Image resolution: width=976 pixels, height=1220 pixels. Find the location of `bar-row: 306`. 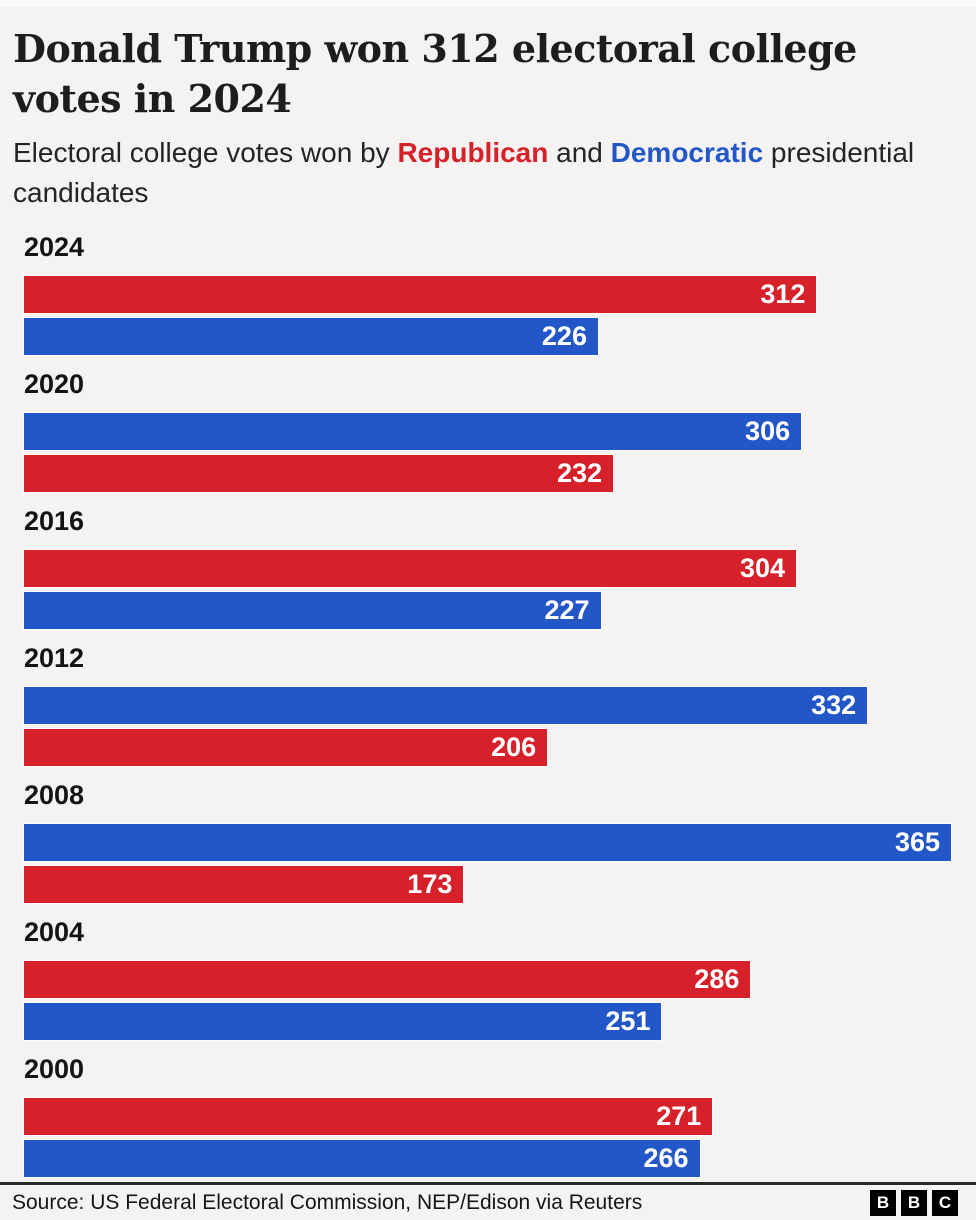

bar-row: 306 is located at coordinates (487, 431).